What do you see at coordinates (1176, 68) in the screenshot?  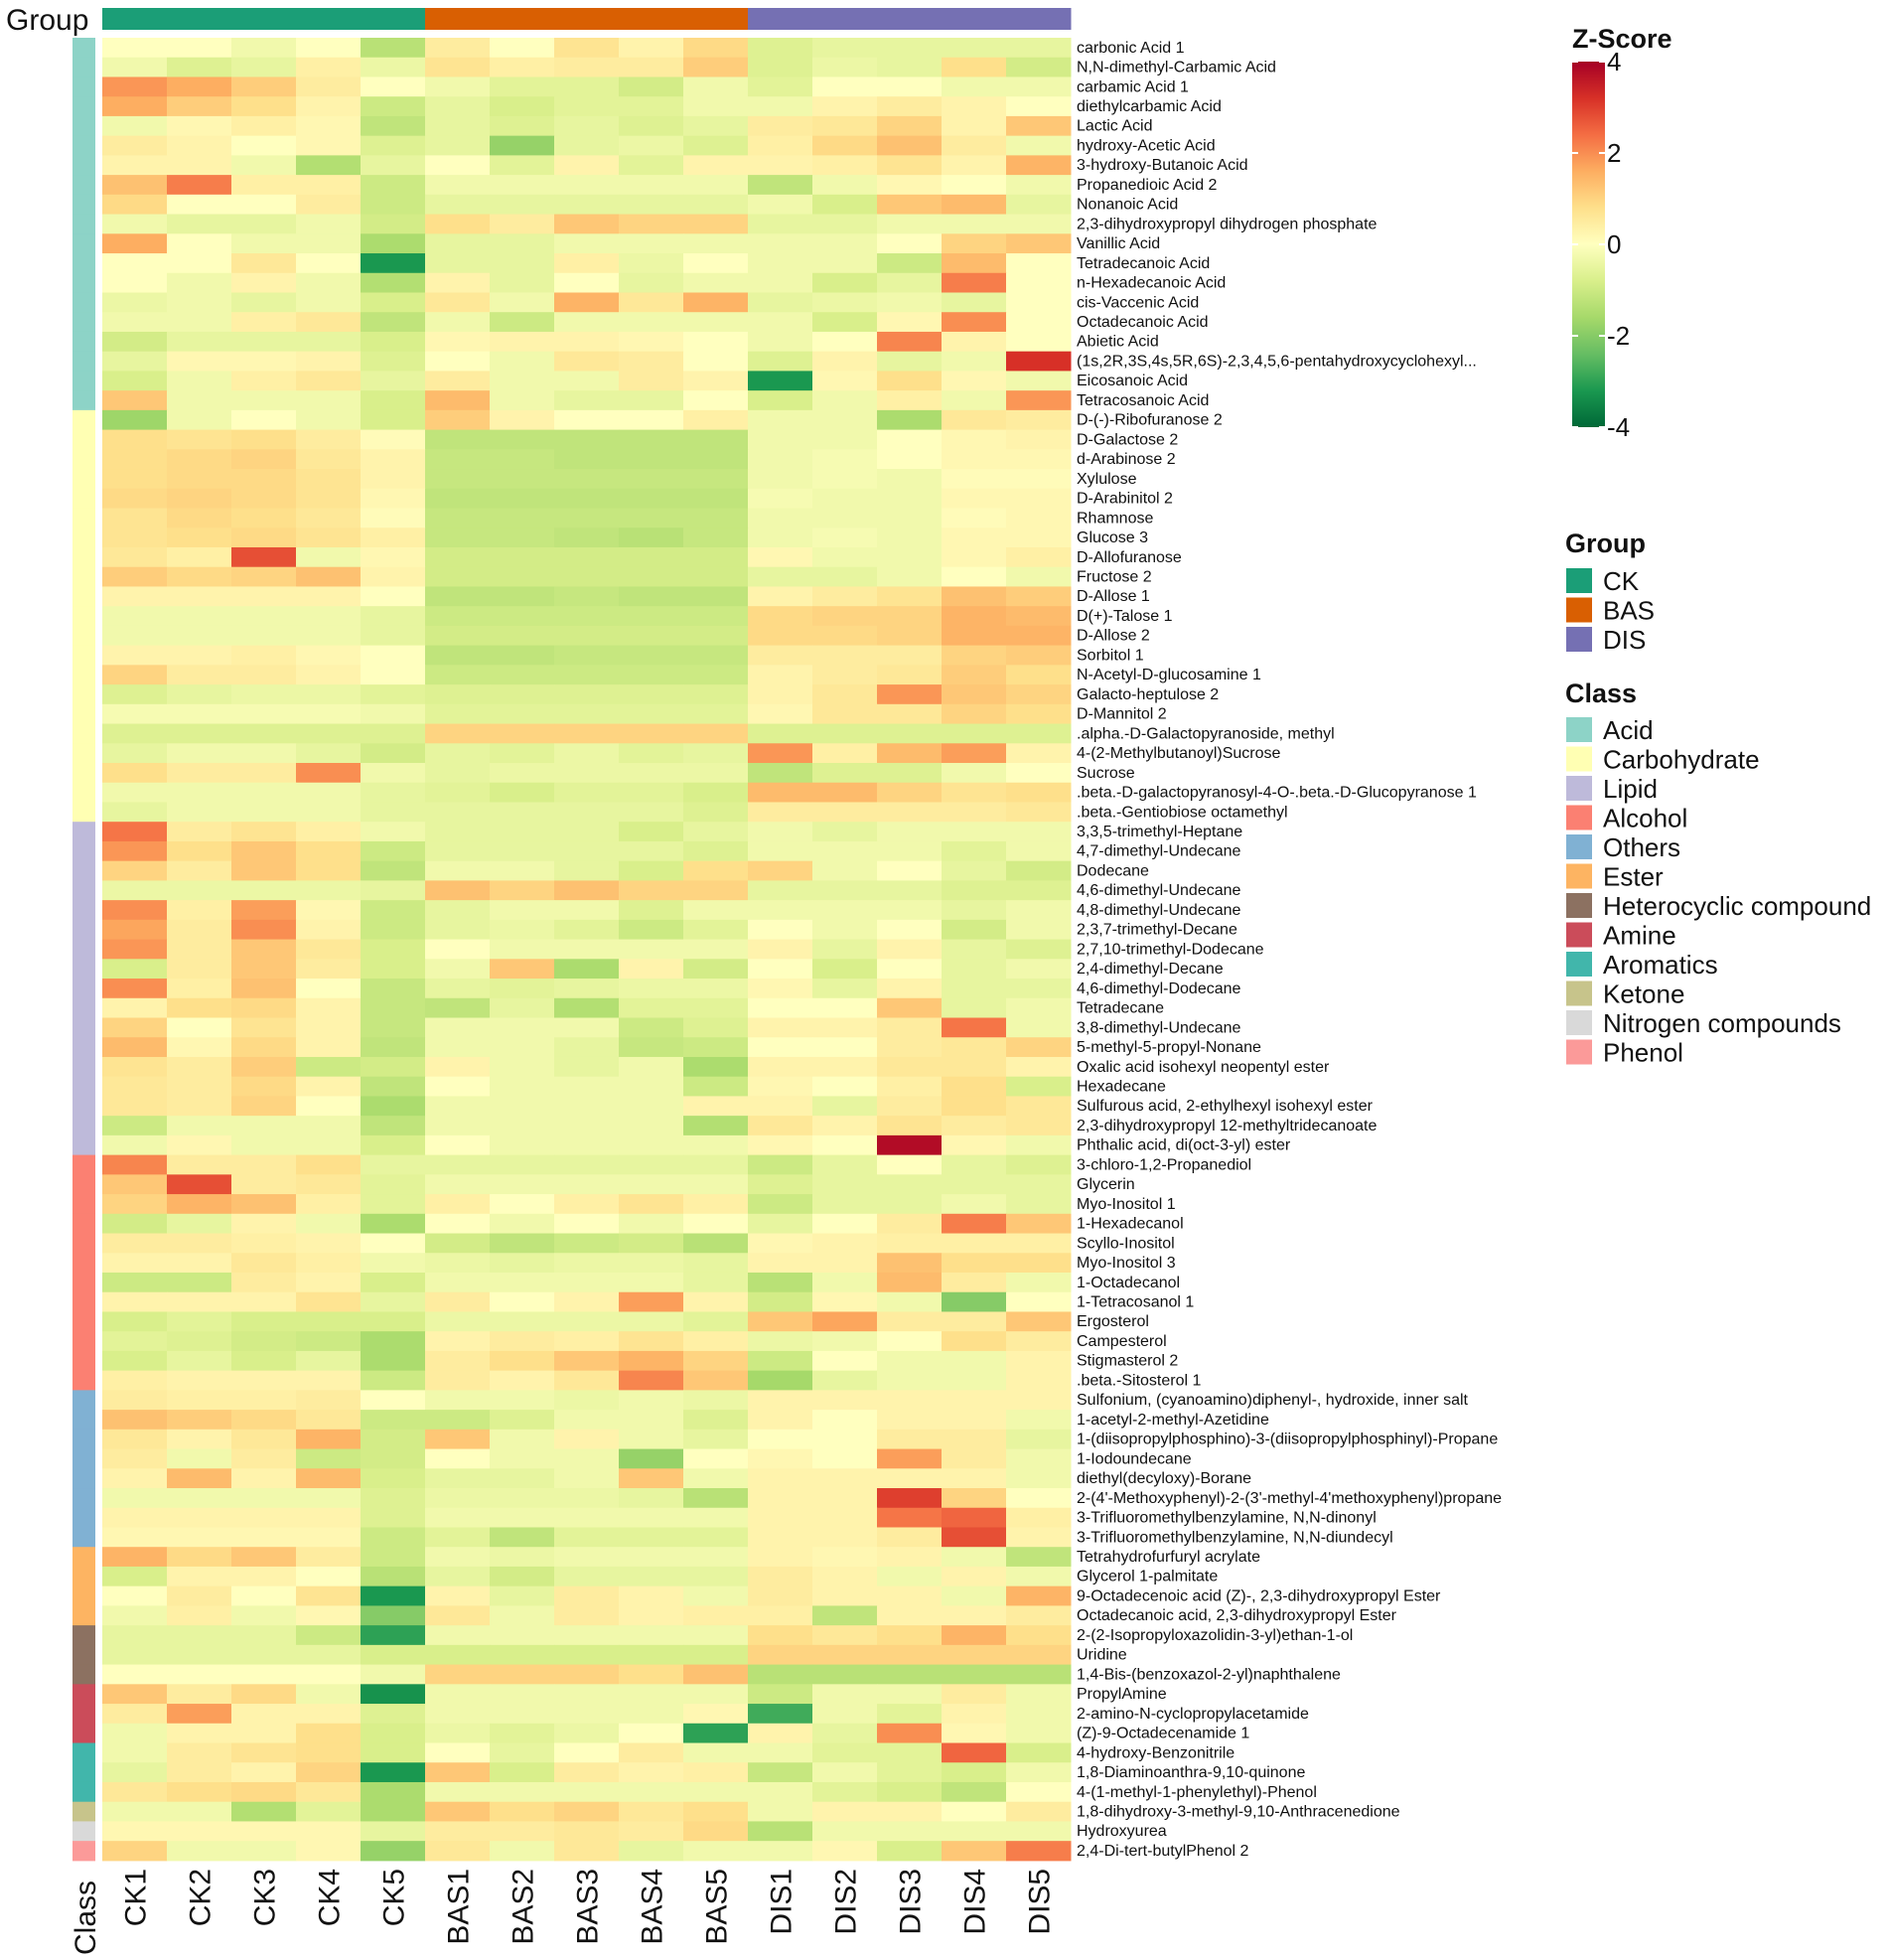 I see `row-label: N,N-dimethyl-Carbamic Acid` at bounding box center [1176, 68].